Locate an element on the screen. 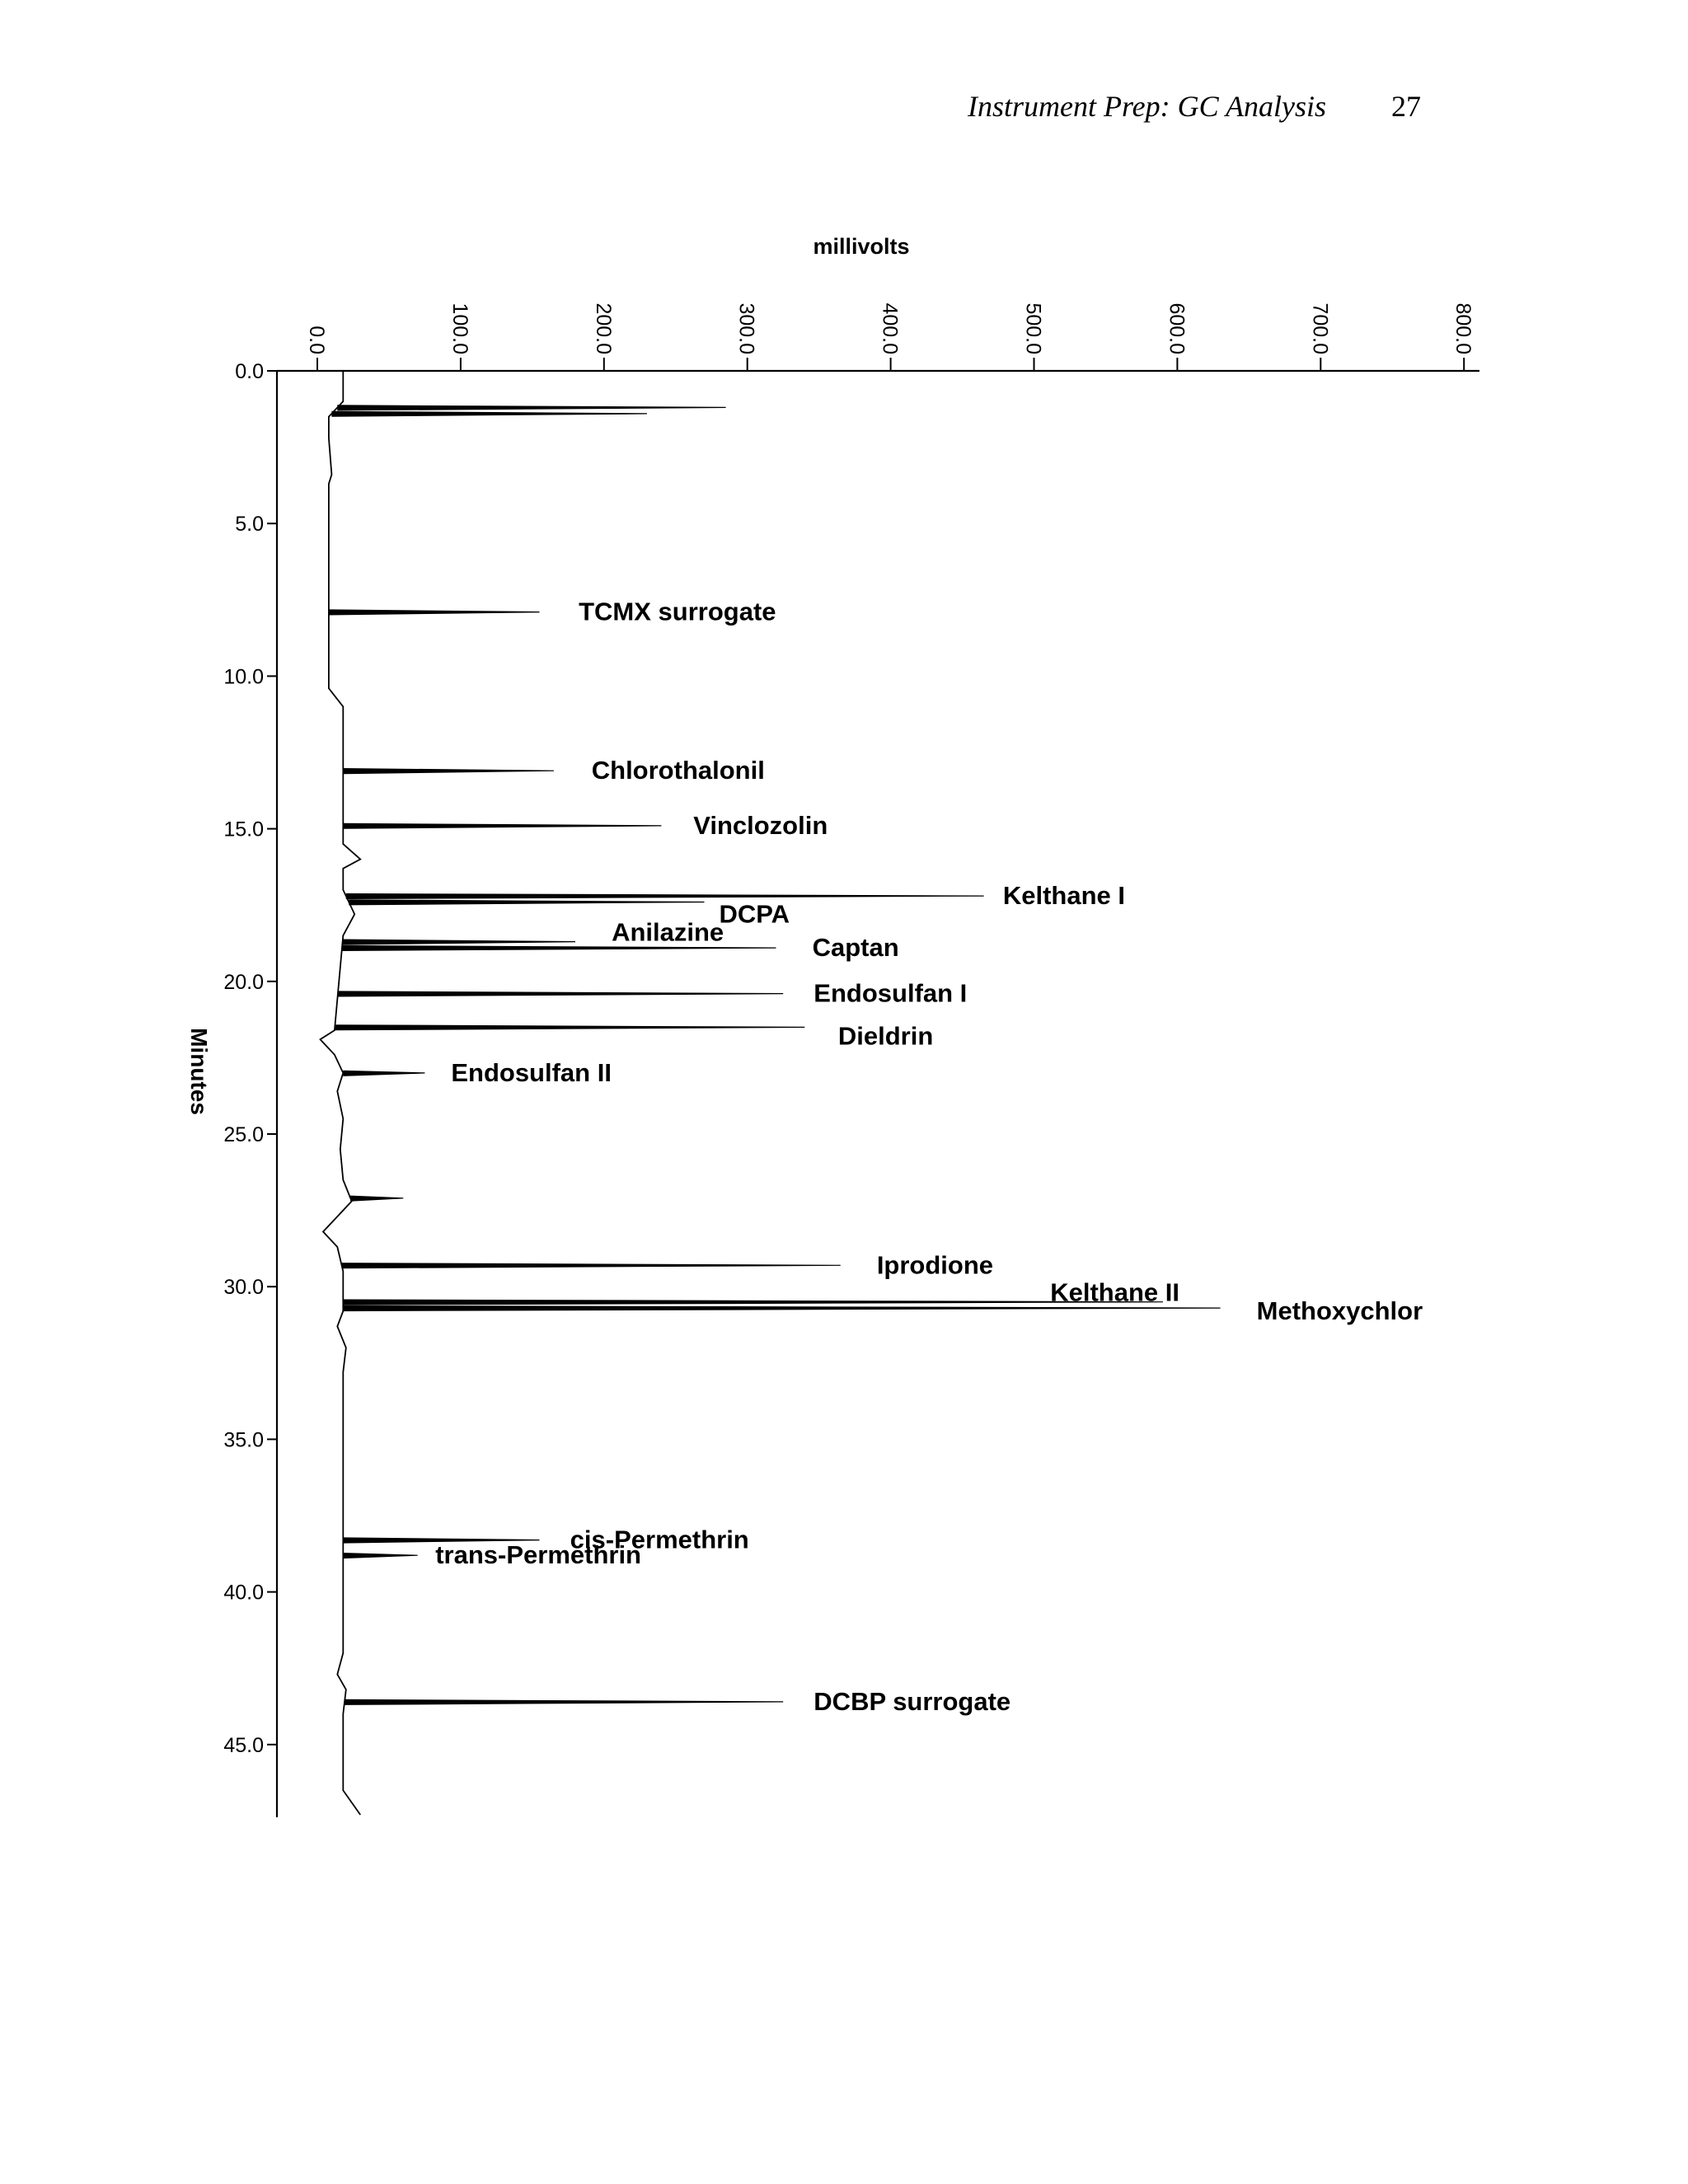  y-tick-label: 20.0 is located at coordinates (244, 982).